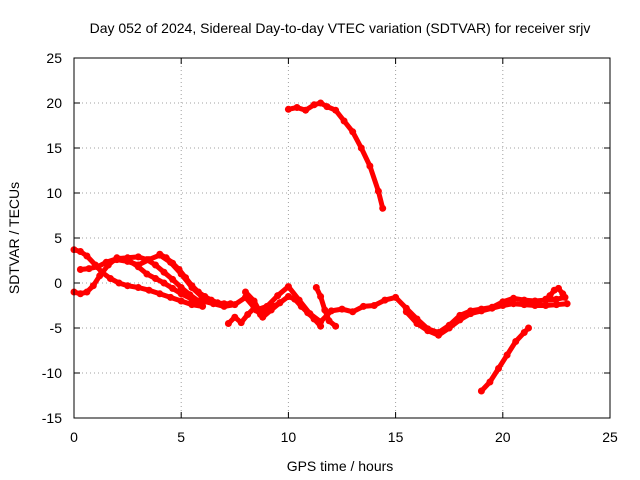 The height and width of the screenshot is (480, 640). I want to click on y-tick-label: 25, so click(54, 58).